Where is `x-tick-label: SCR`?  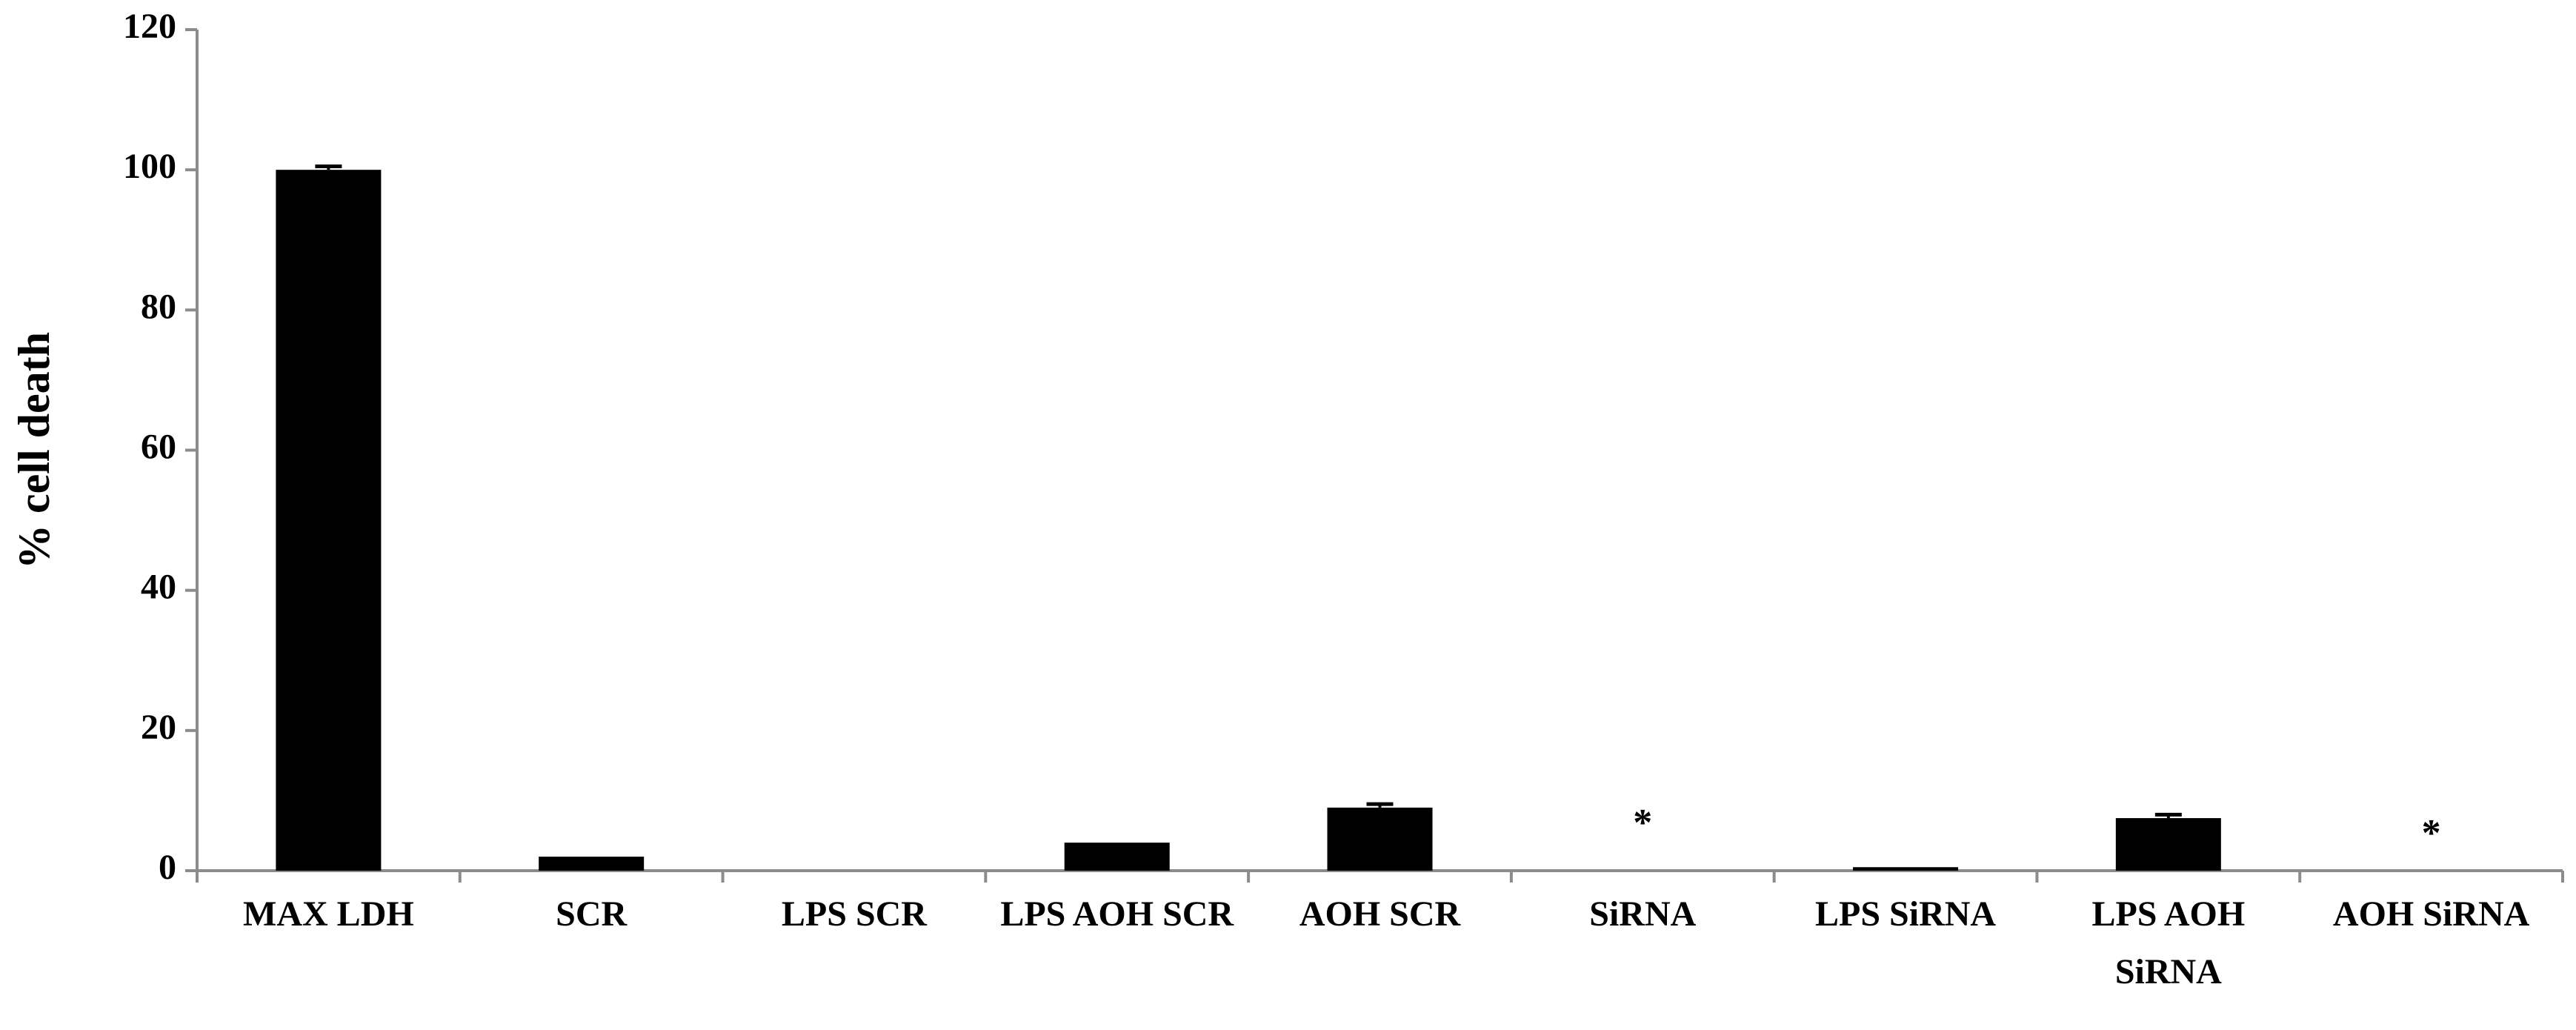 x-tick-label: SCR is located at coordinates (592, 914).